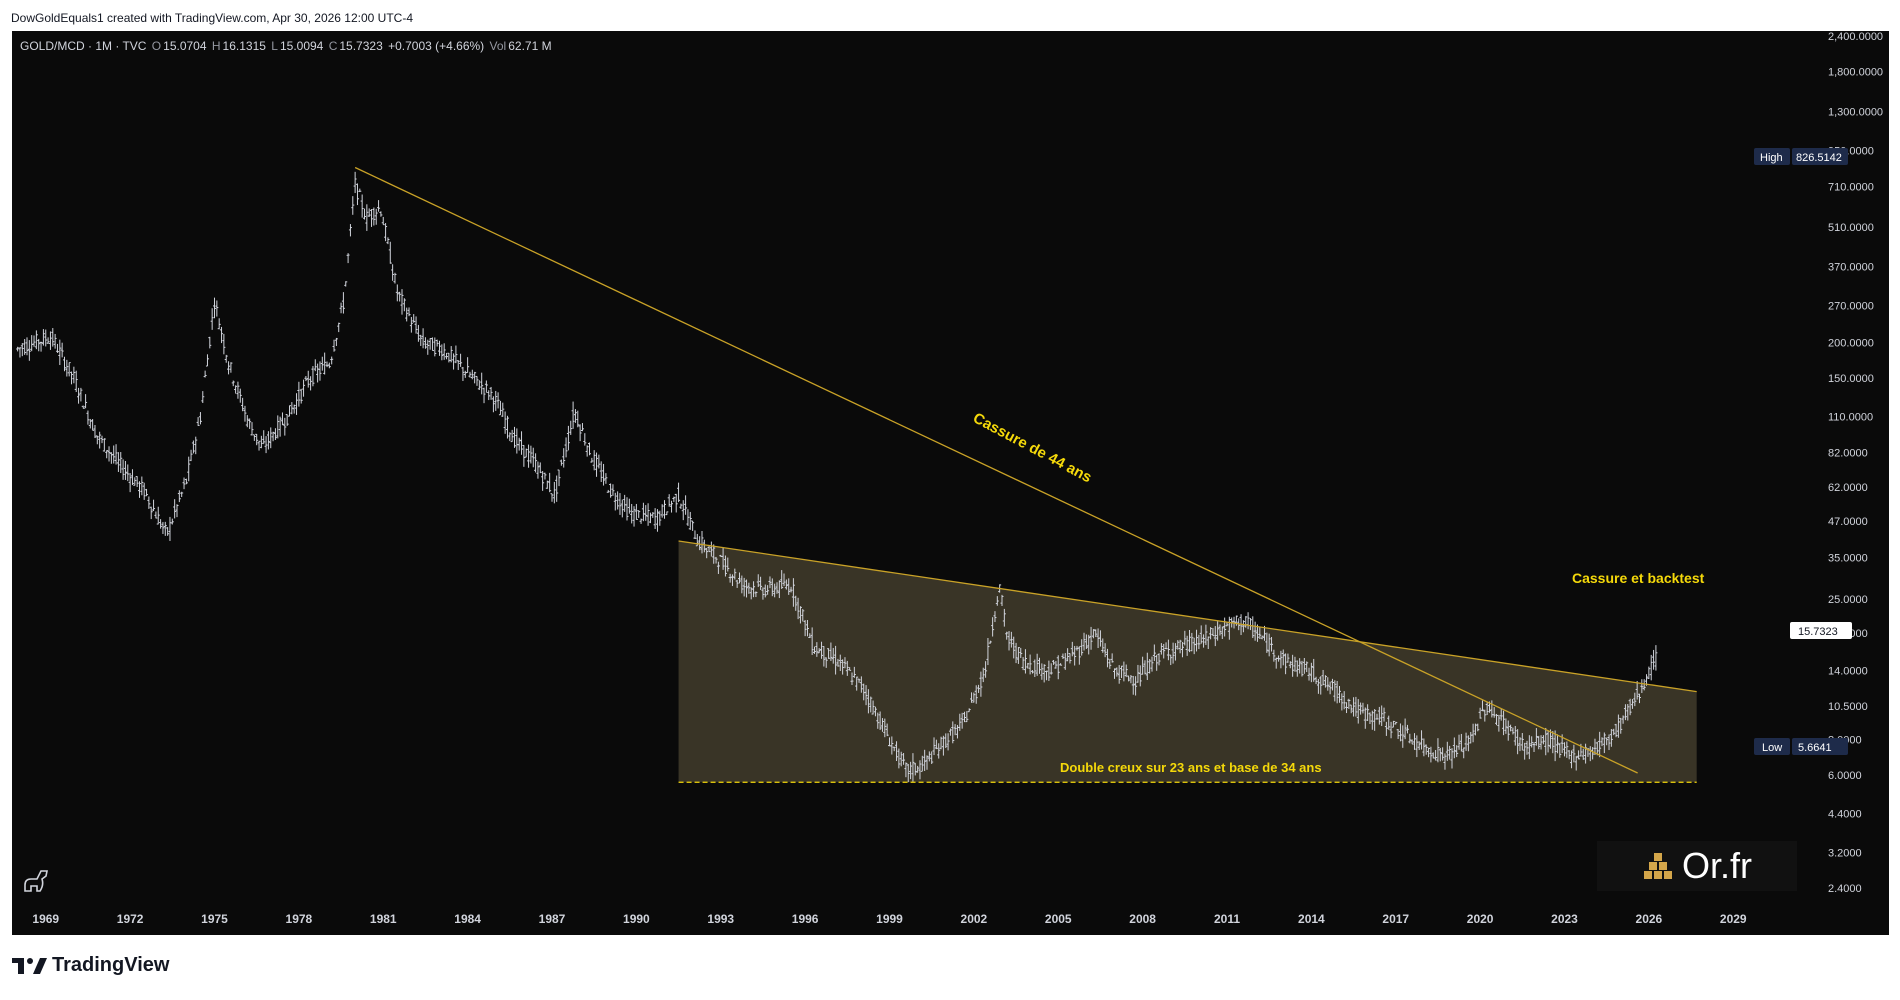 Image resolution: width=1900 pixels, height=1000 pixels. I want to click on last-price-bg, so click(1821, 630).